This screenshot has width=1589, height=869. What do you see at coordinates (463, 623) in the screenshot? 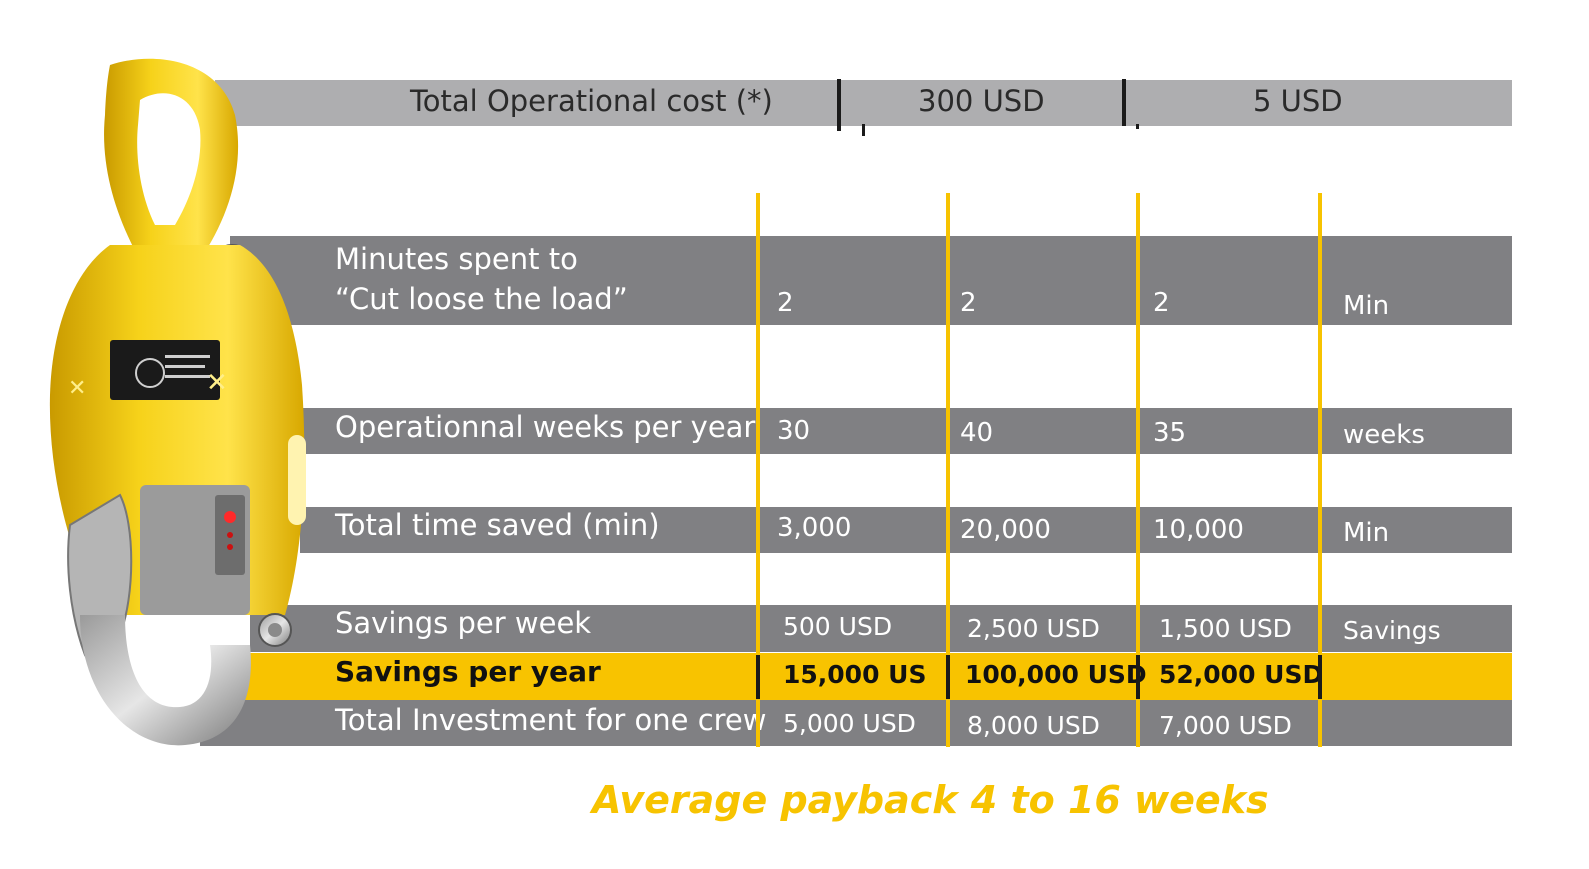
I see `row-savings-week-label: Savings per week` at bounding box center [463, 623].